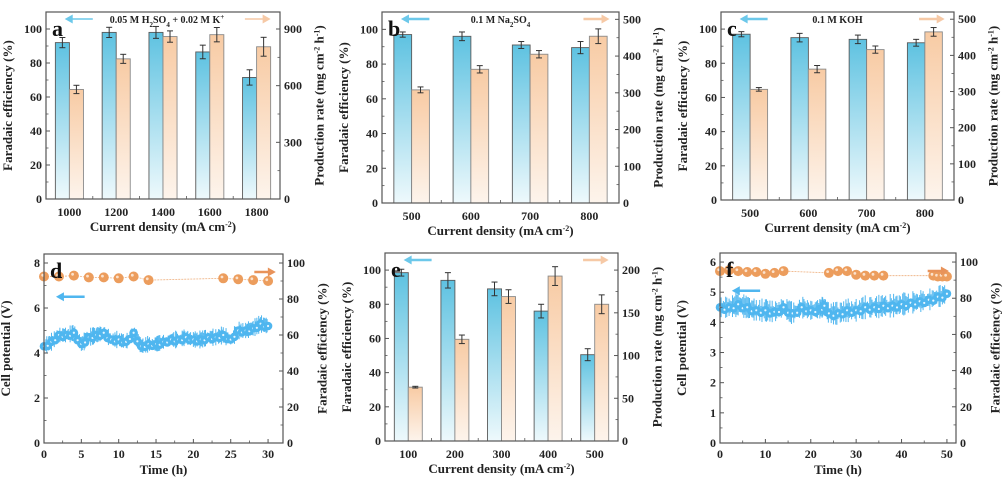 The width and height of the screenshot is (1006, 482). I want to click on y2-axis-title: Faradaic efficiency (%), so click(322, 348).